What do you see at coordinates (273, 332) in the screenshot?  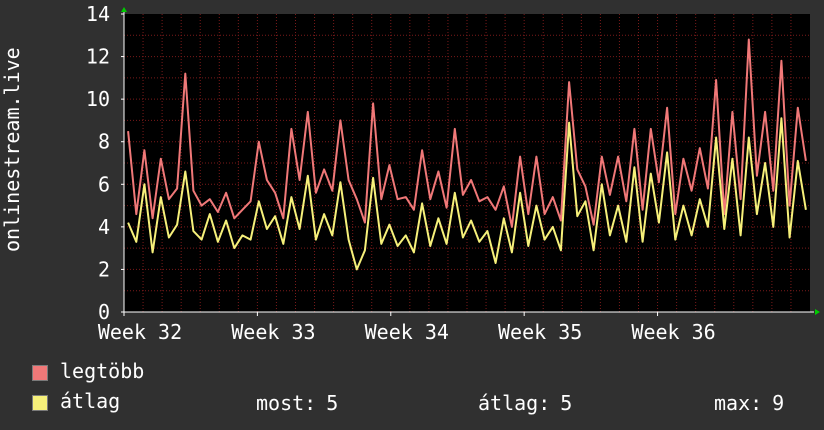 I see `x-tick-label: Week 33` at bounding box center [273, 332].